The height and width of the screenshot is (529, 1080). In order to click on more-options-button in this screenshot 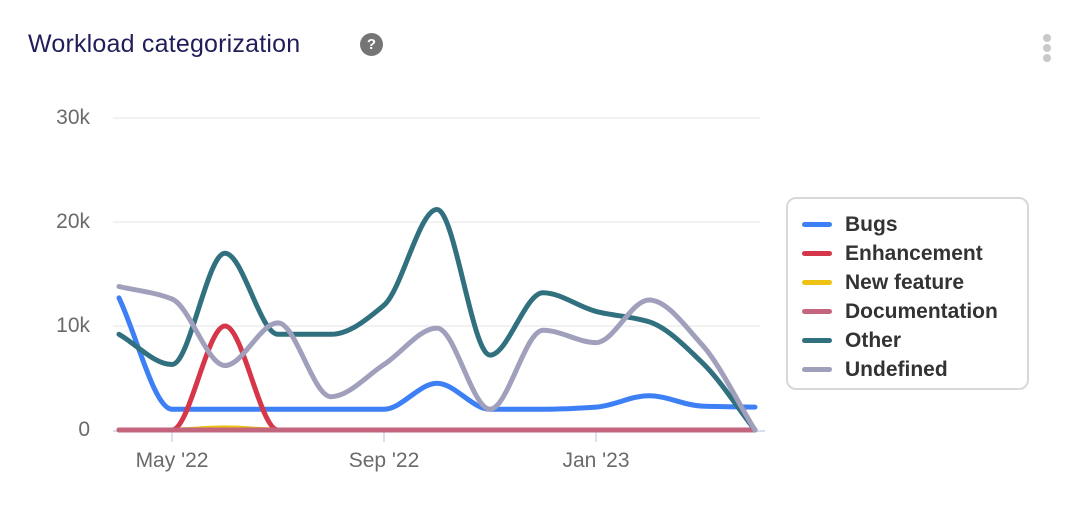, I will do `click(1047, 48)`.